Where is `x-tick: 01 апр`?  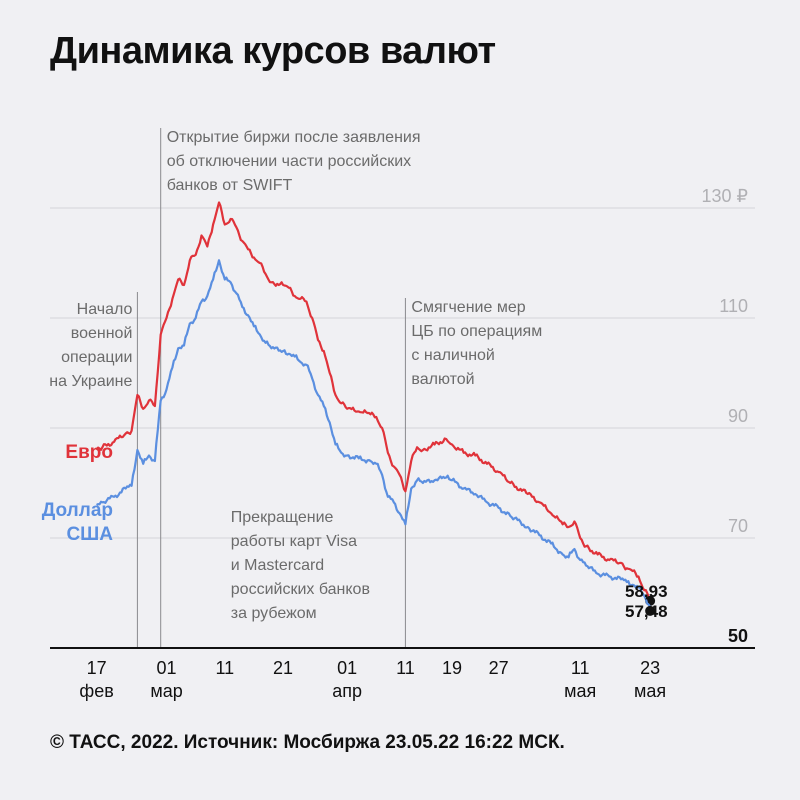 x-tick: 01 апр is located at coordinates (347, 679).